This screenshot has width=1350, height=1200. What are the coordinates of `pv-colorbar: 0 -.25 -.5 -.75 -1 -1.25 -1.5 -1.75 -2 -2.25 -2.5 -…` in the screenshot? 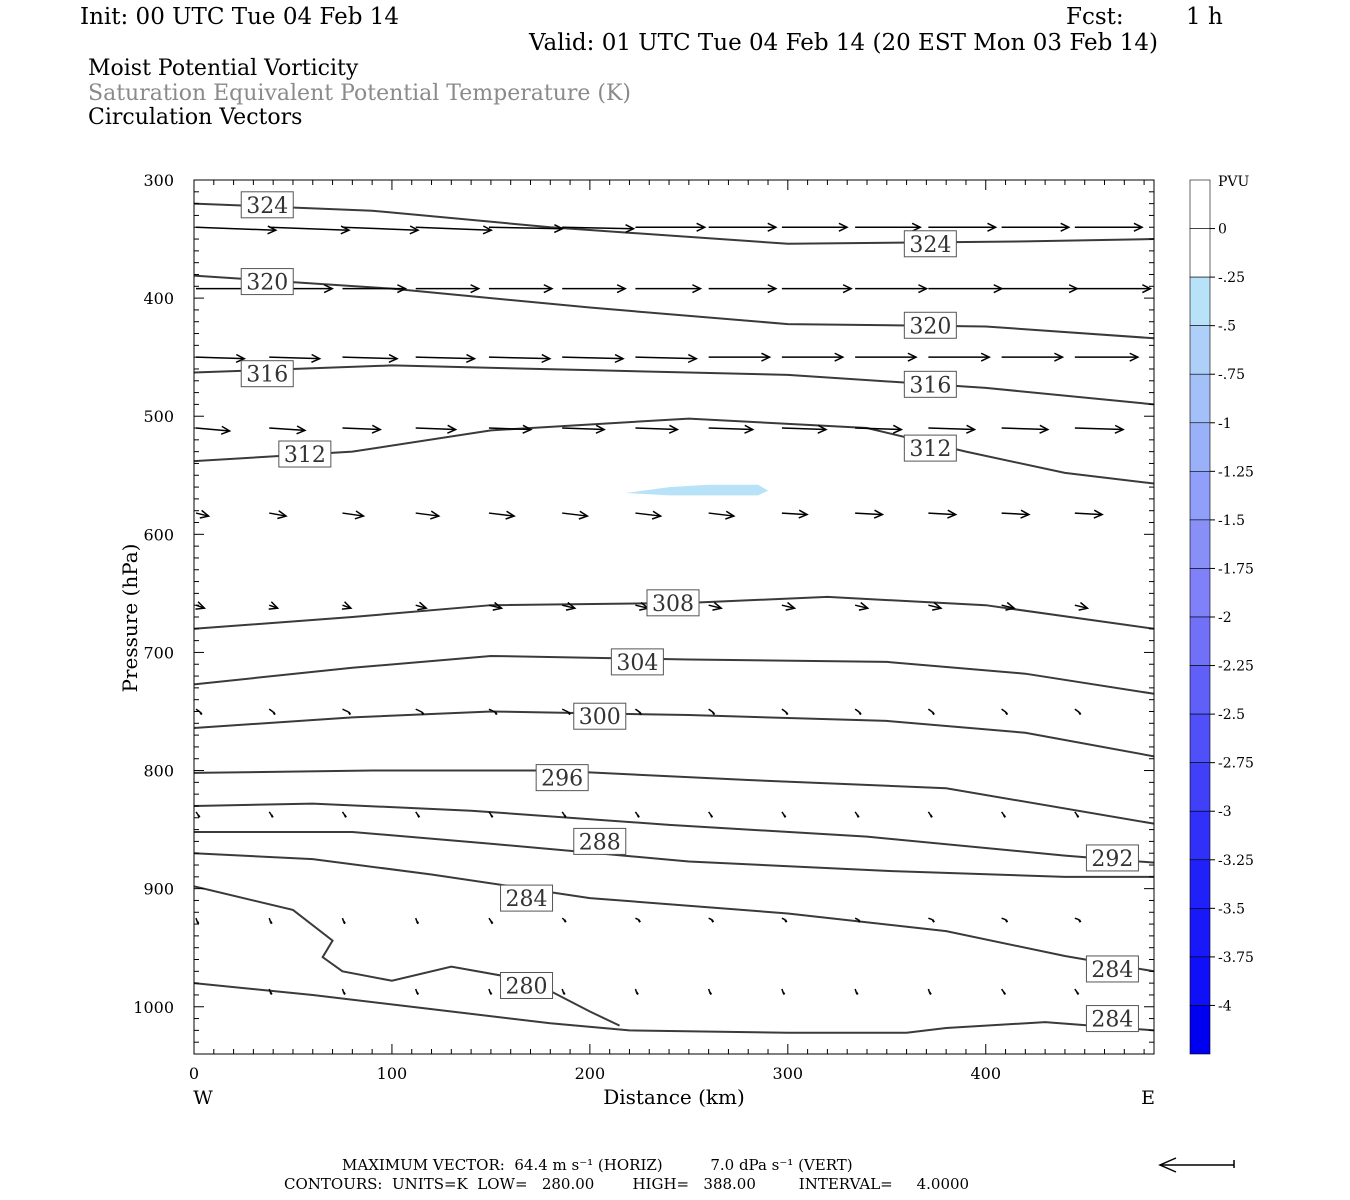 It's located at (1221, 617).